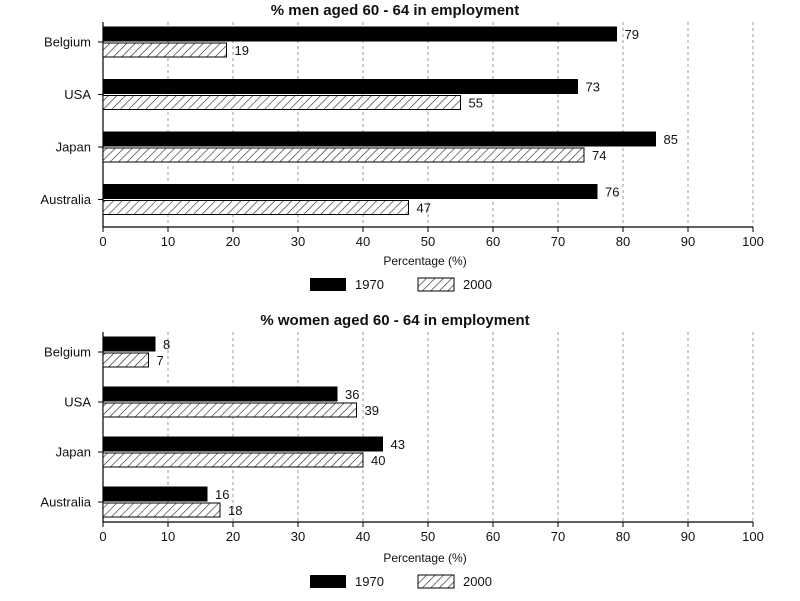  Describe the element at coordinates (476, 103) in the screenshot. I see `data-label-usa-2000: 55` at that location.